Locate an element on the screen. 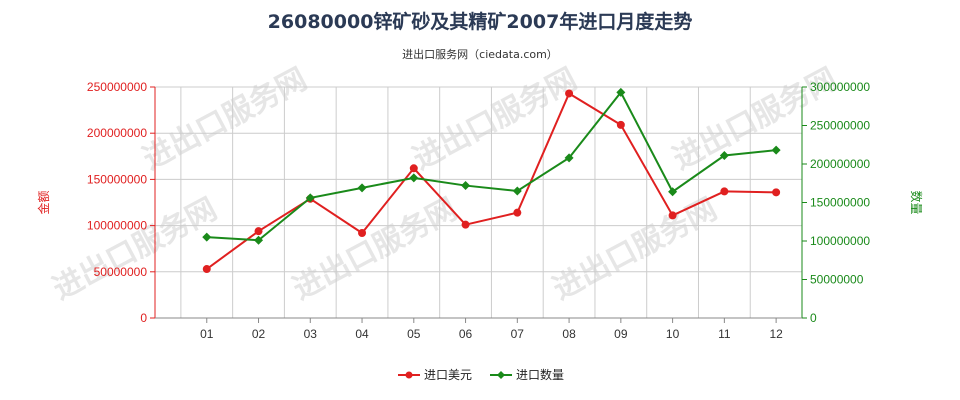 This screenshot has height=400, width=960. right-tick-label: 0 is located at coordinates (813, 318).